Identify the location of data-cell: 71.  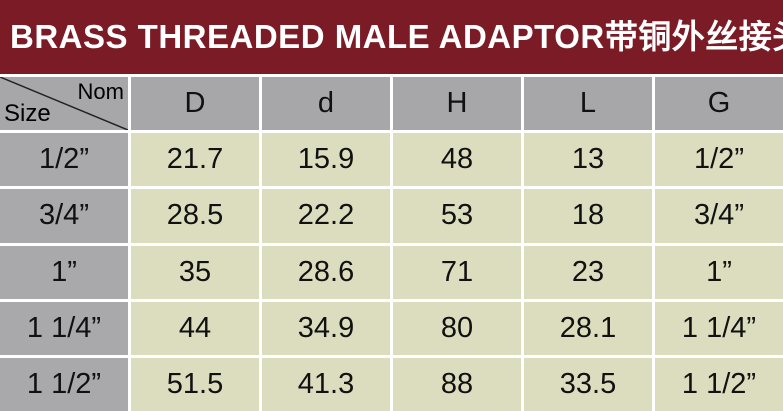
(457, 272).